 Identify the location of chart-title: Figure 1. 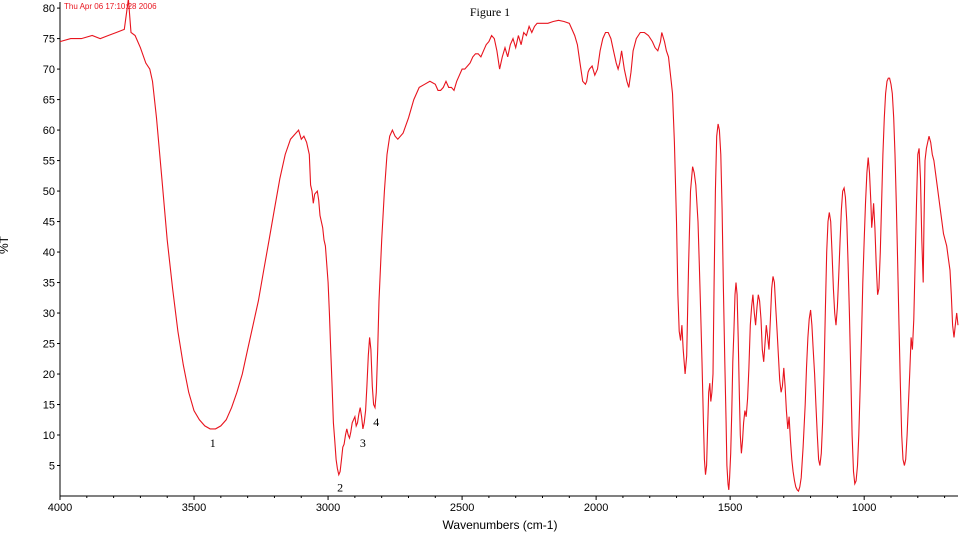
(490, 12).